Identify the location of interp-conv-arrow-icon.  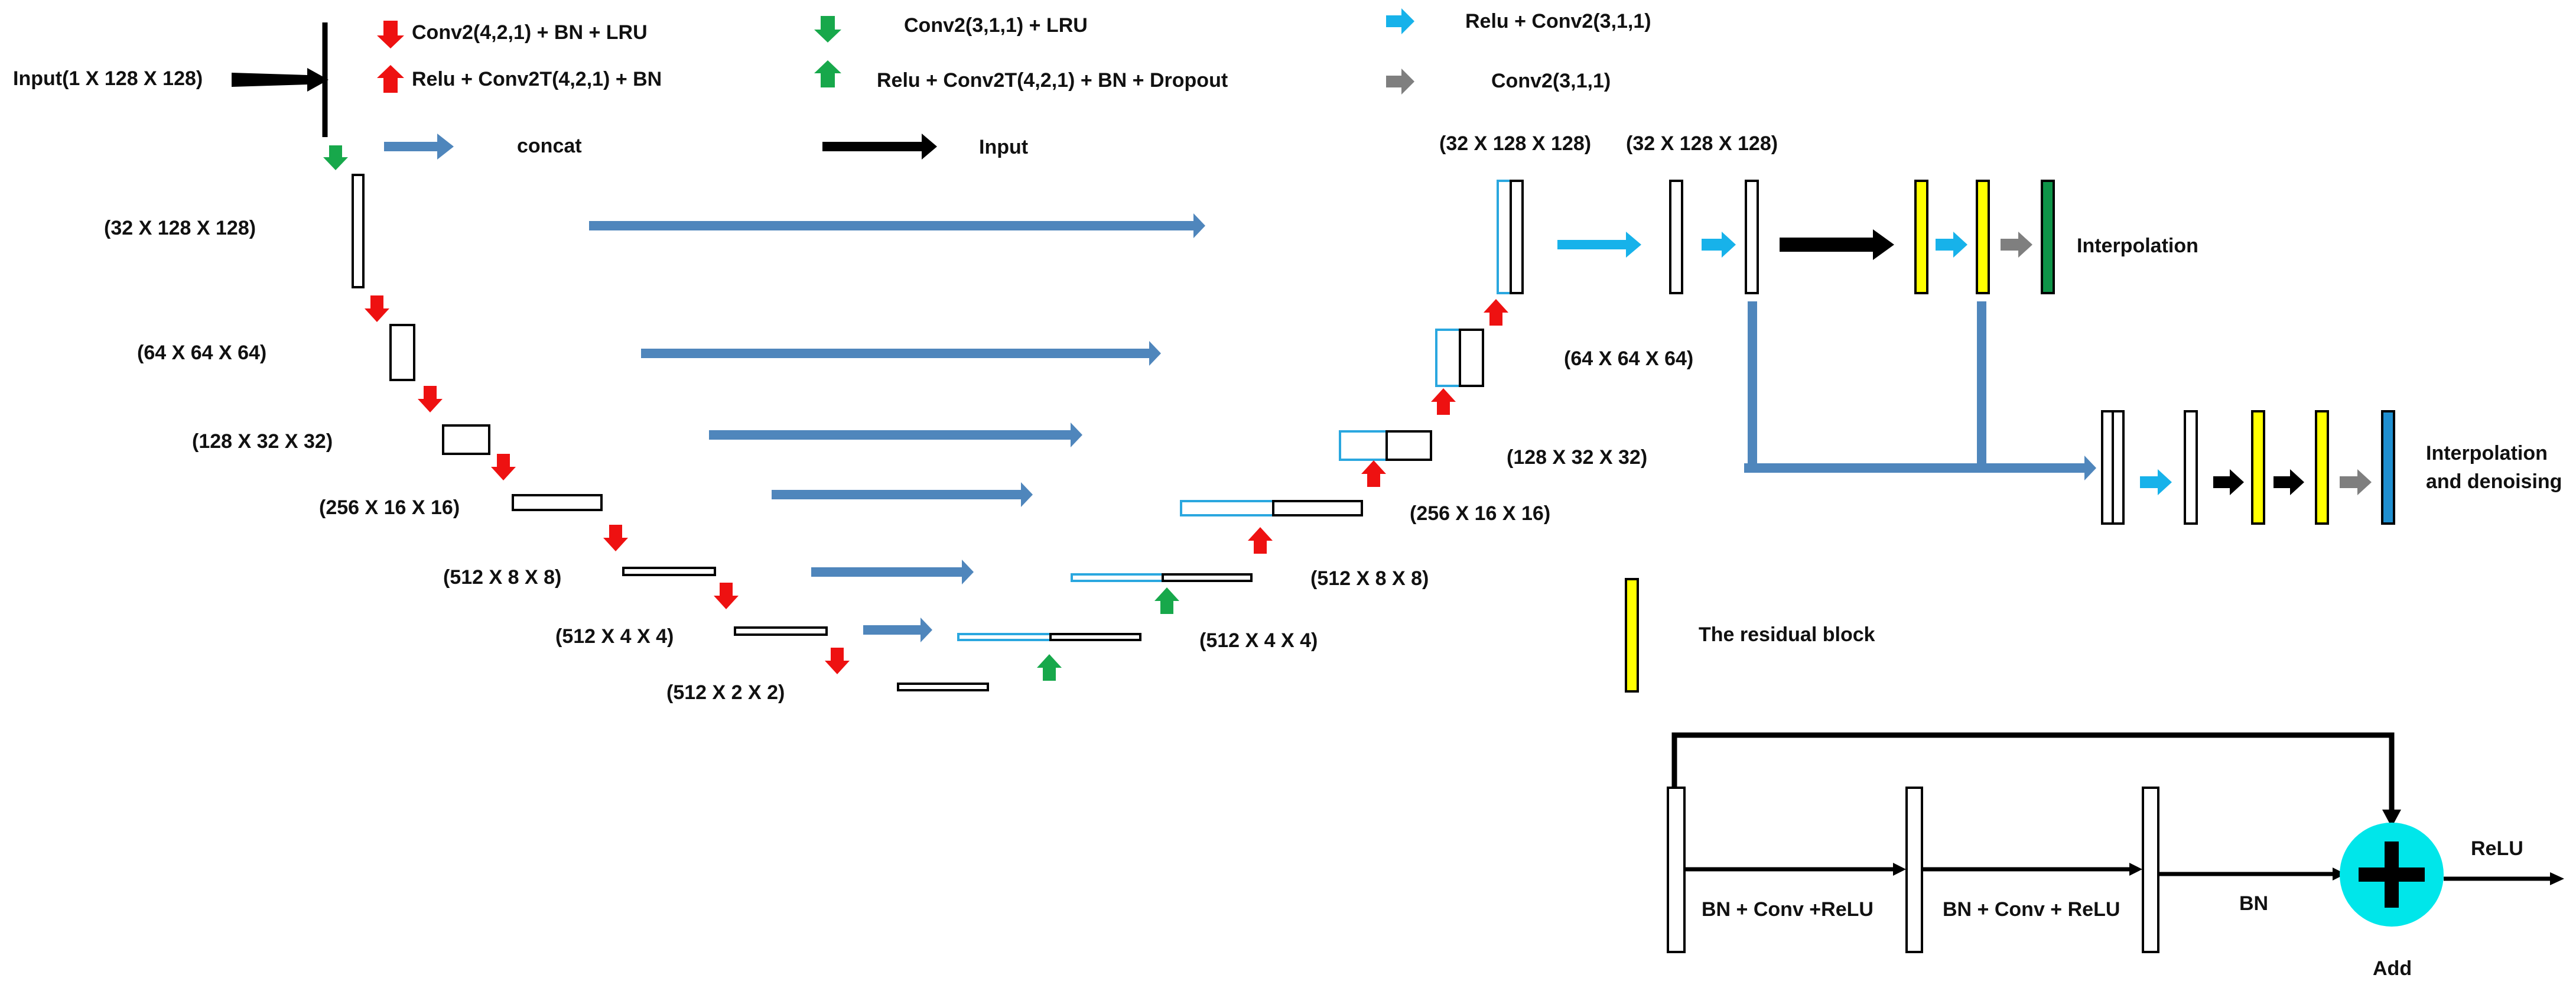
(2016, 245).